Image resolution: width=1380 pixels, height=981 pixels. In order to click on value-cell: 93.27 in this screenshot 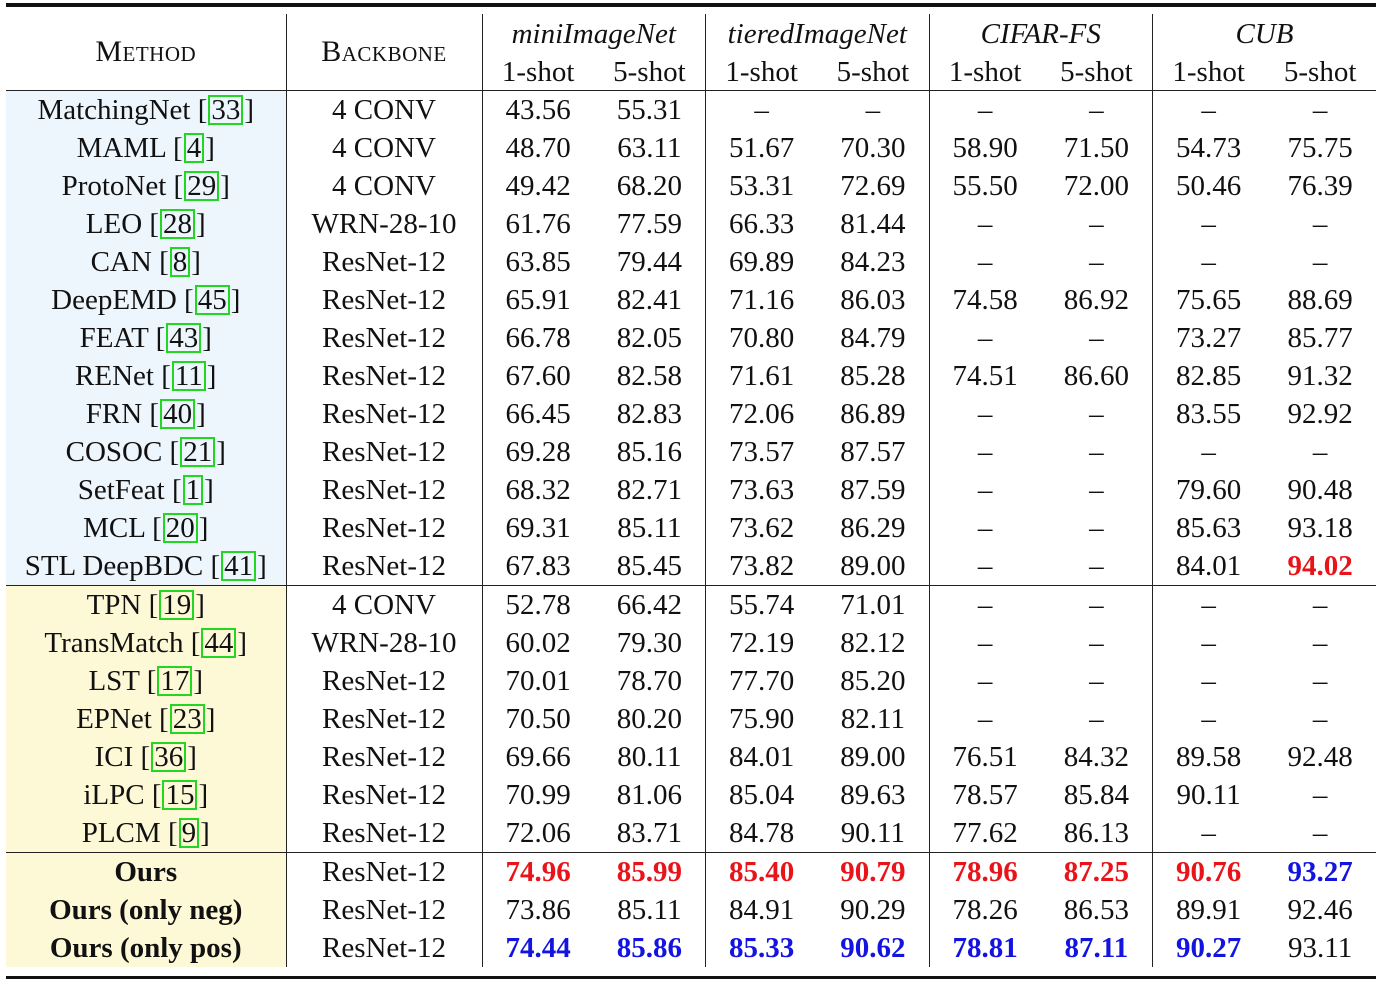, I will do `click(1320, 871)`.